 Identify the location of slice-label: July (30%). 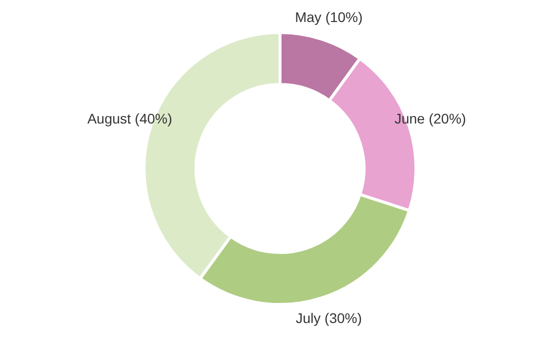
(329, 318).